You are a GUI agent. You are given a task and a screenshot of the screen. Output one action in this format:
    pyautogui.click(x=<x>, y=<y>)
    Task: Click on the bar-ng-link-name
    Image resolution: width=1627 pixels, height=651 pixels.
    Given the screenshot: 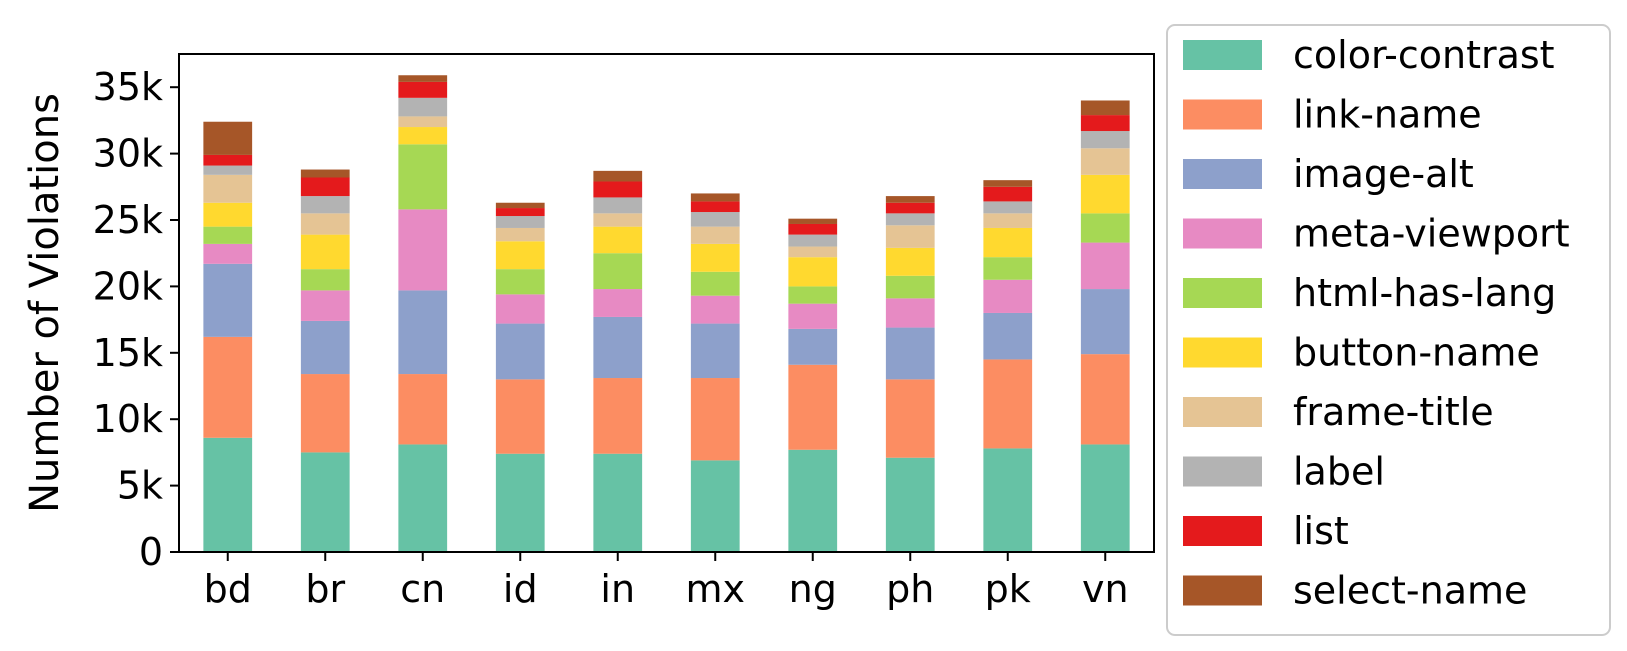 What is the action you would take?
    pyautogui.click(x=813, y=407)
    